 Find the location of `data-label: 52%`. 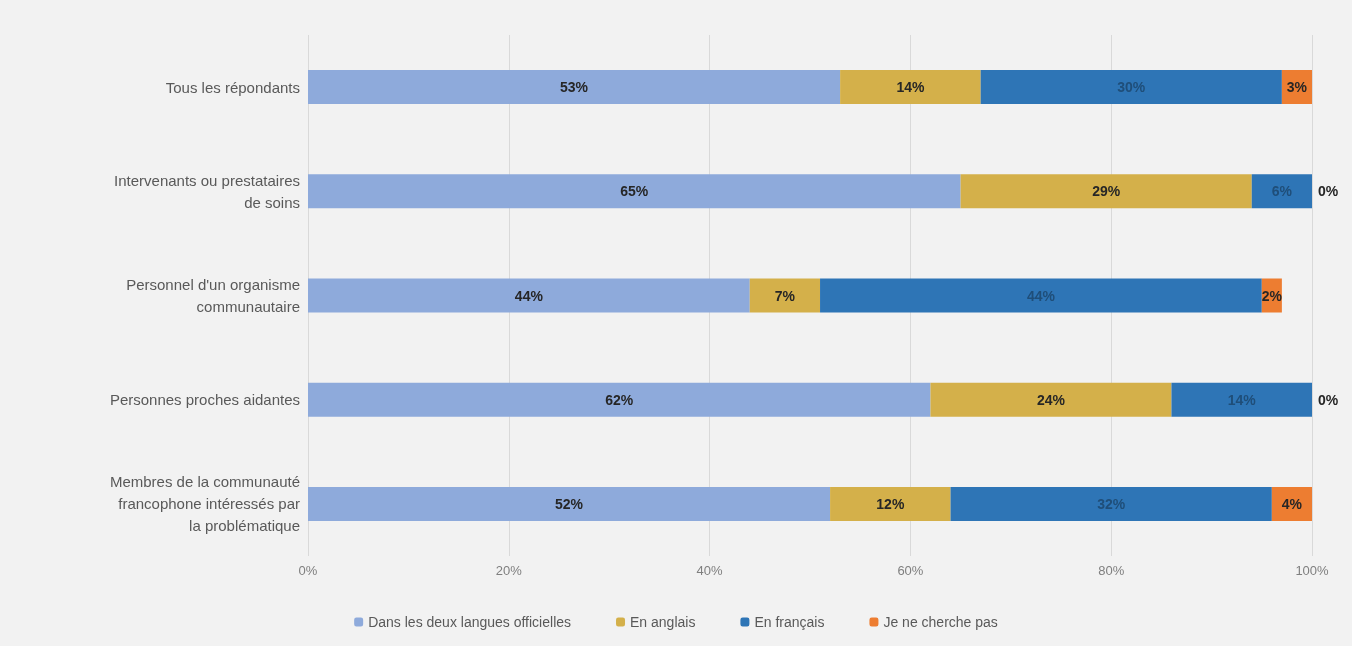

data-label: 52% is located at coordinates (569, 503).